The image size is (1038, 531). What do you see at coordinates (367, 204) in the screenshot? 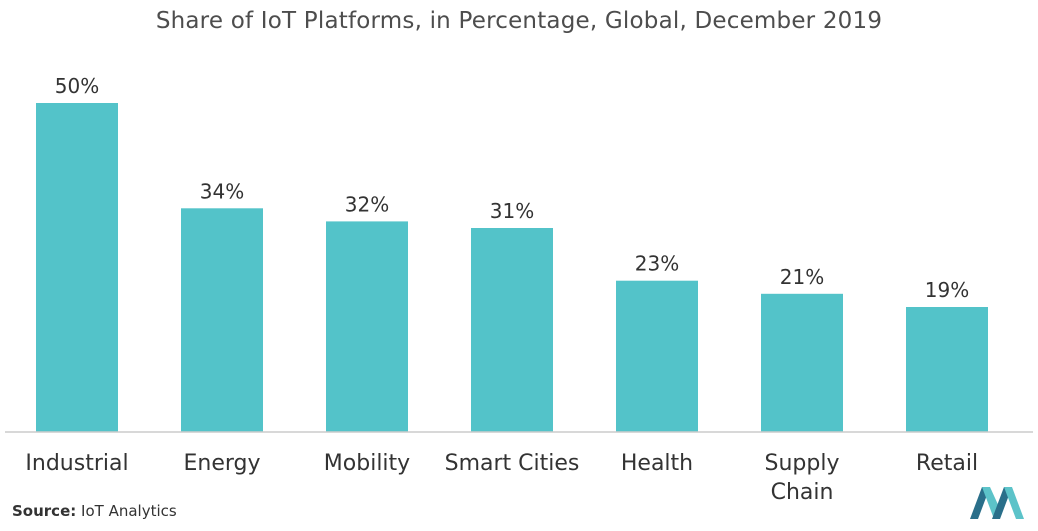
I see `value-label: 32%` at bounding box center [367, 204].